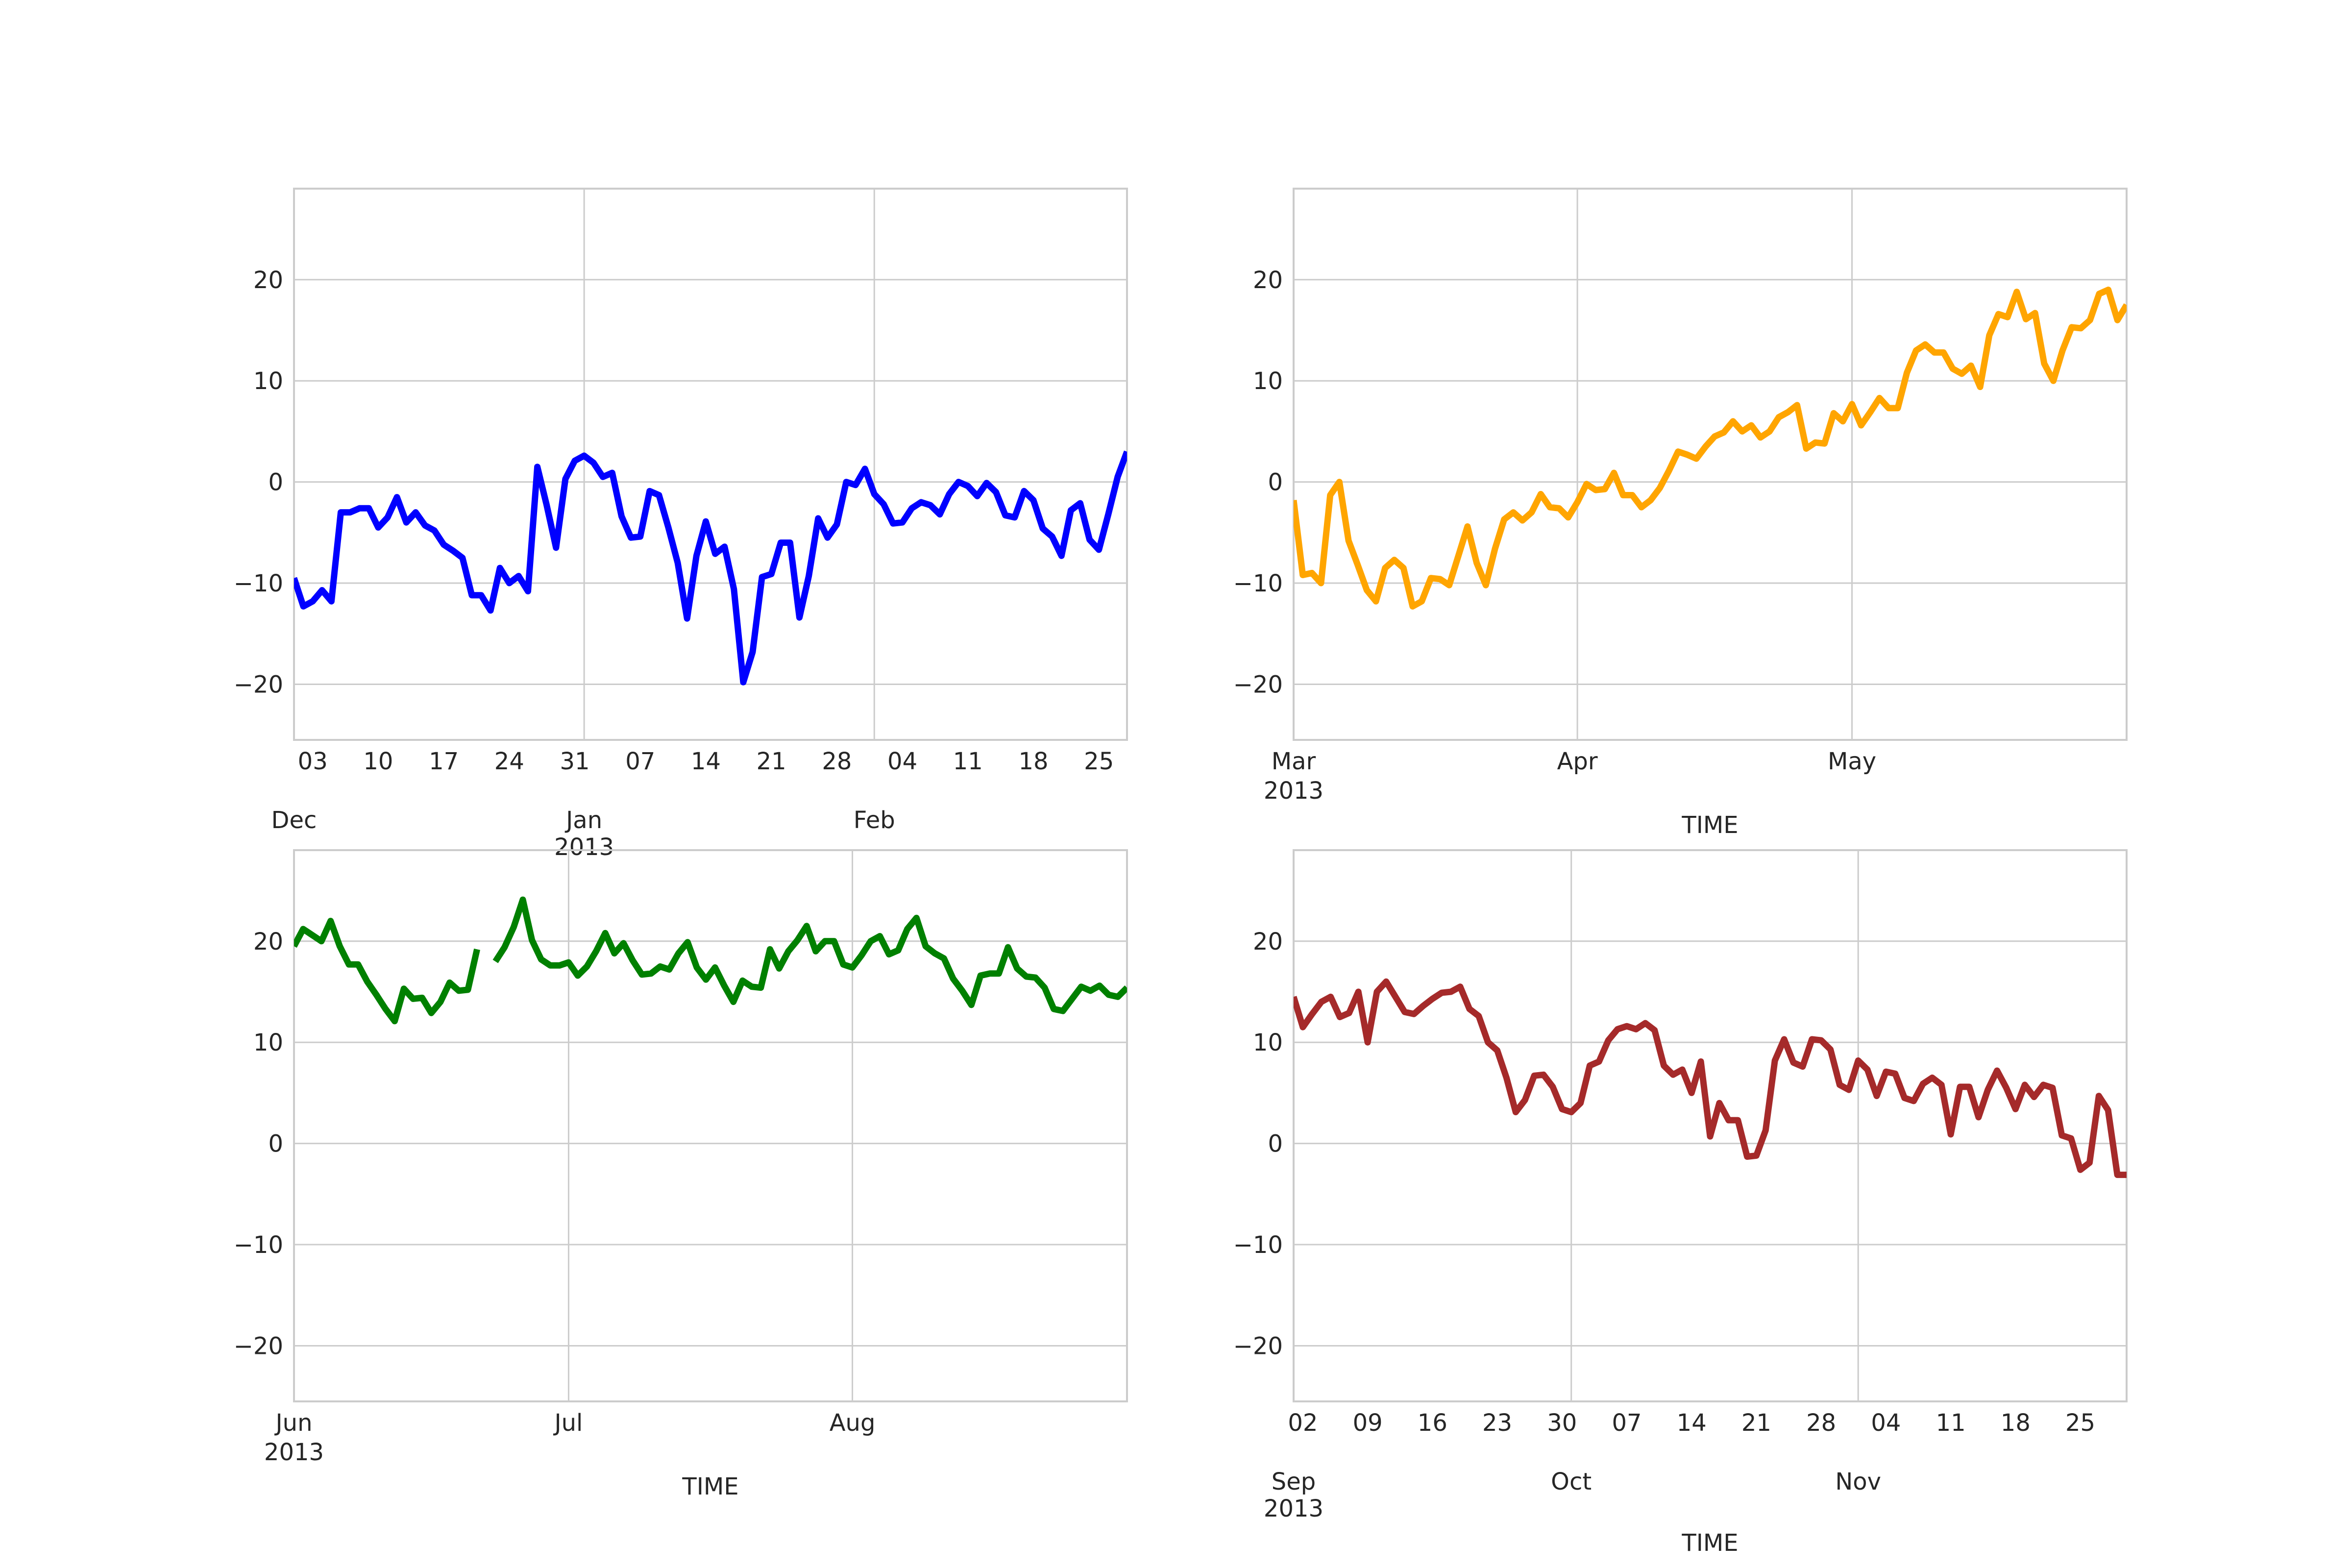  I want to click on x-minor-tick-label: 17, so click(444, 761).